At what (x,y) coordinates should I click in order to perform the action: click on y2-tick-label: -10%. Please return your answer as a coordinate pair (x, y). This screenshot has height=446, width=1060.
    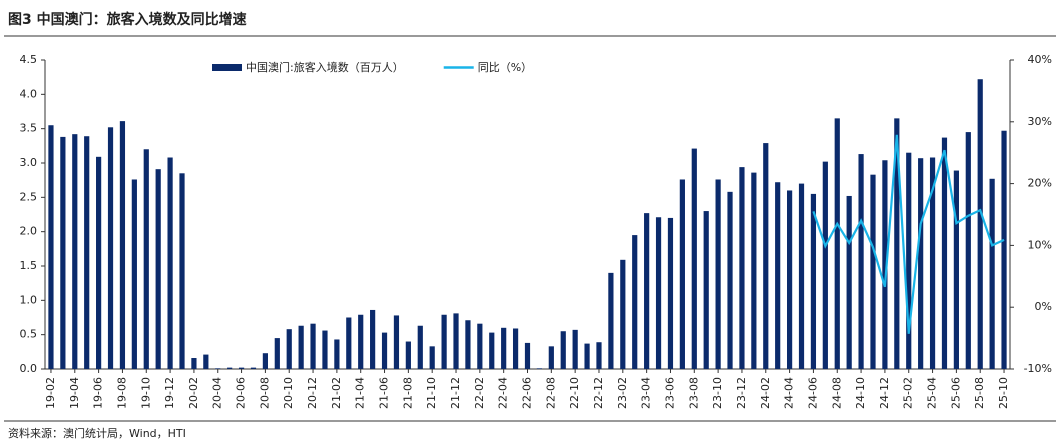
    Looking at the image, I should click on (1038, 368).